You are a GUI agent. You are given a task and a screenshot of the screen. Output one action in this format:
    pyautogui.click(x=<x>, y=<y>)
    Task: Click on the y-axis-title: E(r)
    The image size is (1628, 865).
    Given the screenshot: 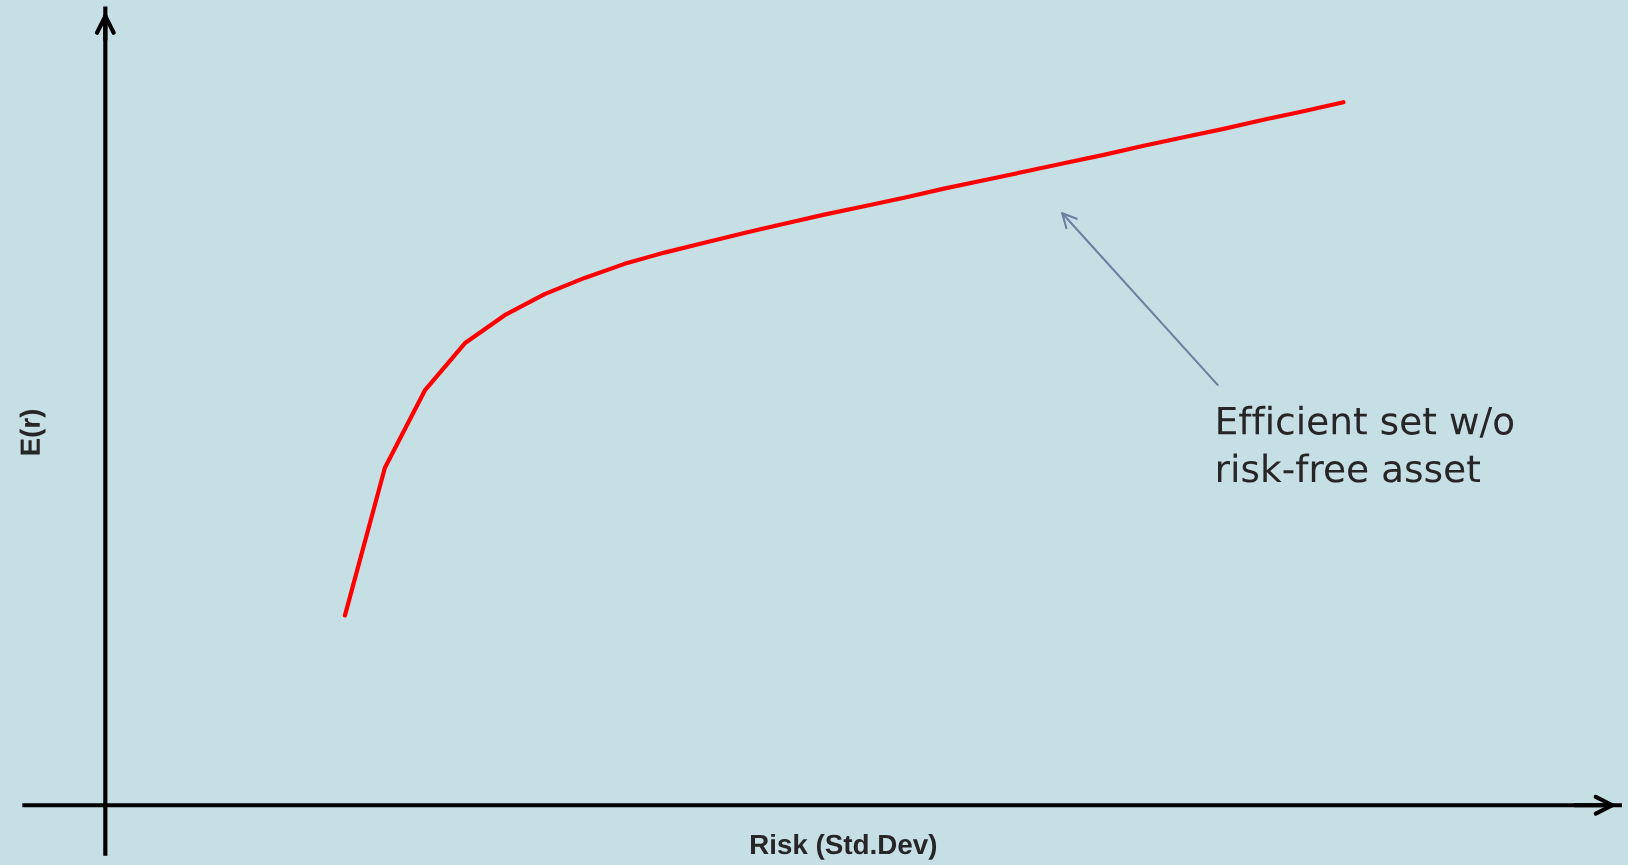 What is the action you would take?
    pyautogui.click(x=32, y=432)
    